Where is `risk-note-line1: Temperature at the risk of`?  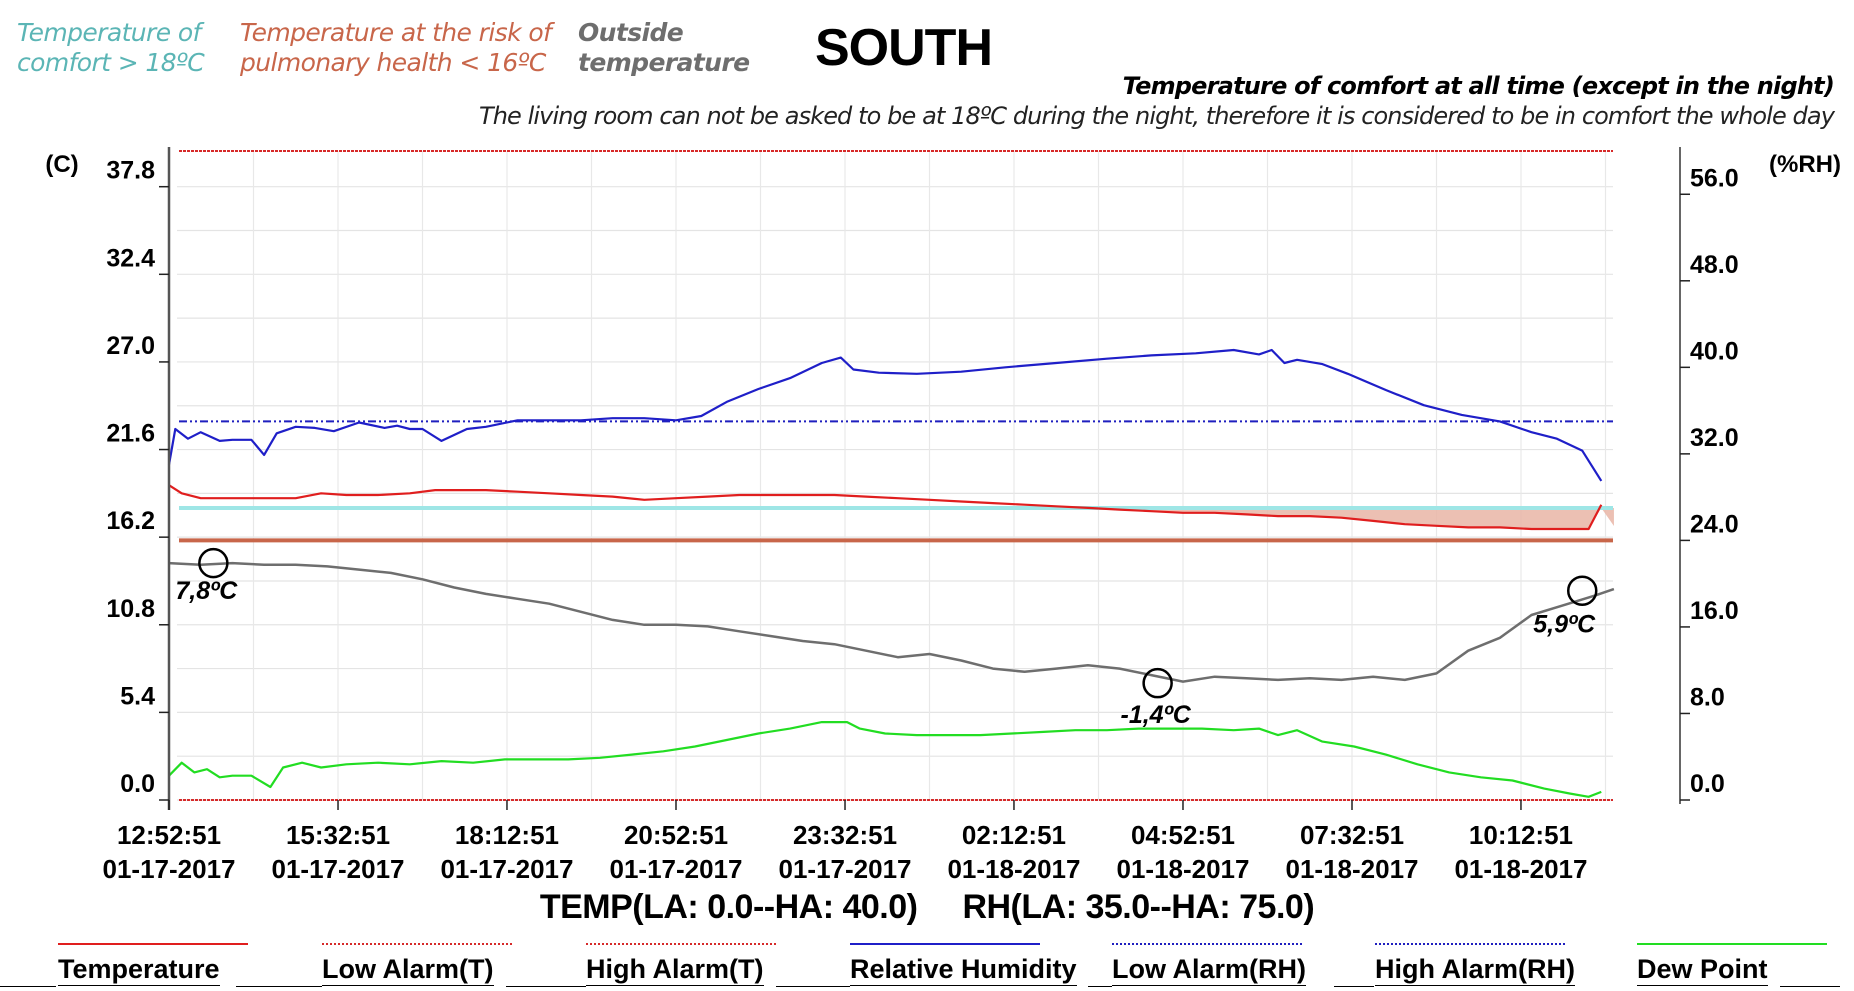
risk-note-line1: Temperature at the risk of is located at coordinates (396, 32).